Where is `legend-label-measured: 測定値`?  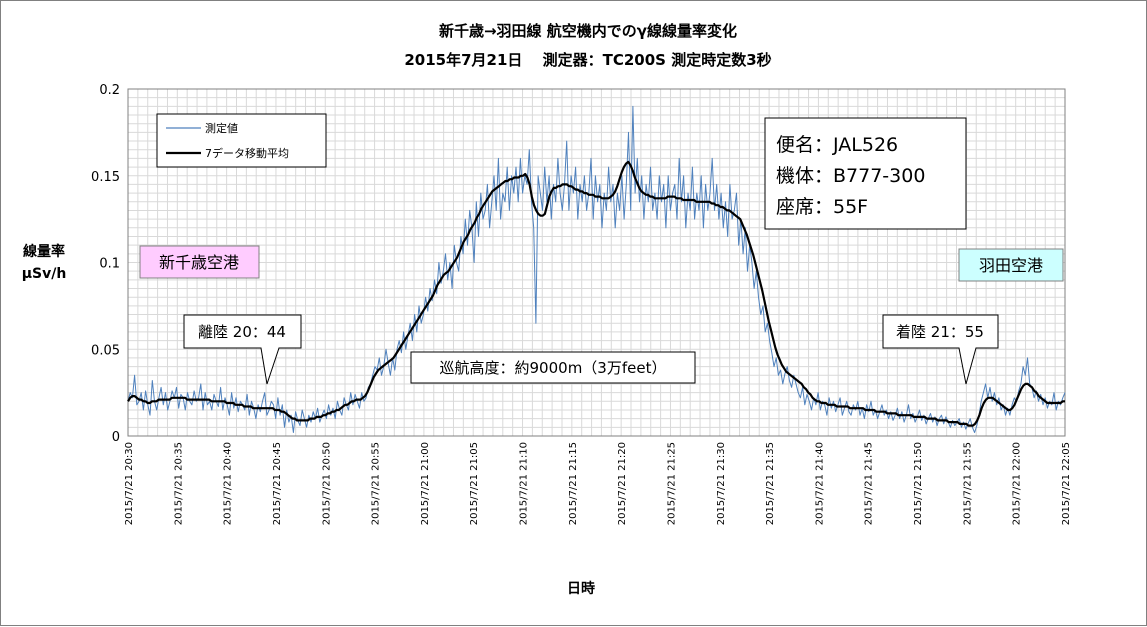
legend-label-measured: 測定値 is located at coordinates (221, 128).